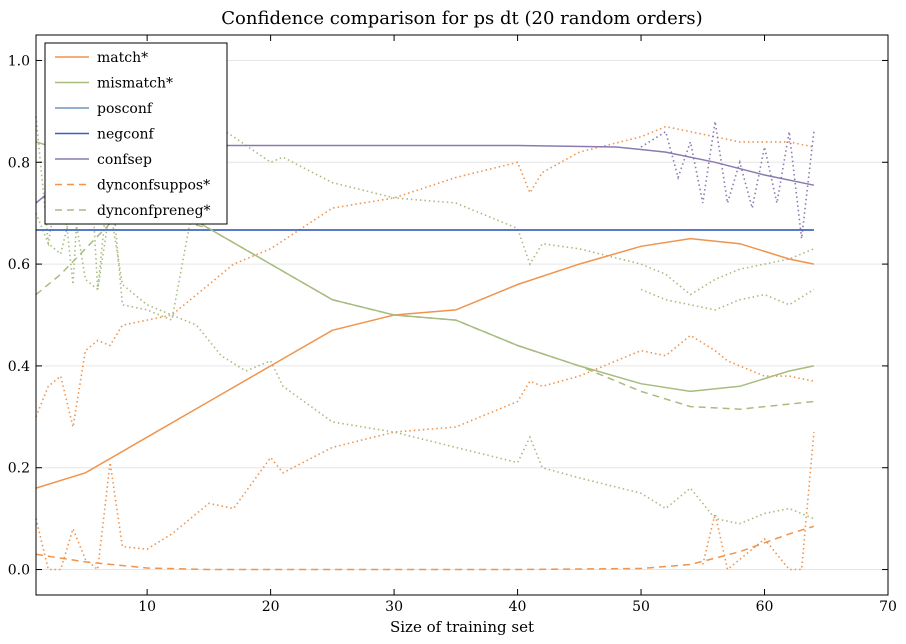 The width and height of the screenshot is (906, 644). Describe the element at coordinates (19, 163) in the screenshot. I see `y-tick-label: 0.8` at that location.